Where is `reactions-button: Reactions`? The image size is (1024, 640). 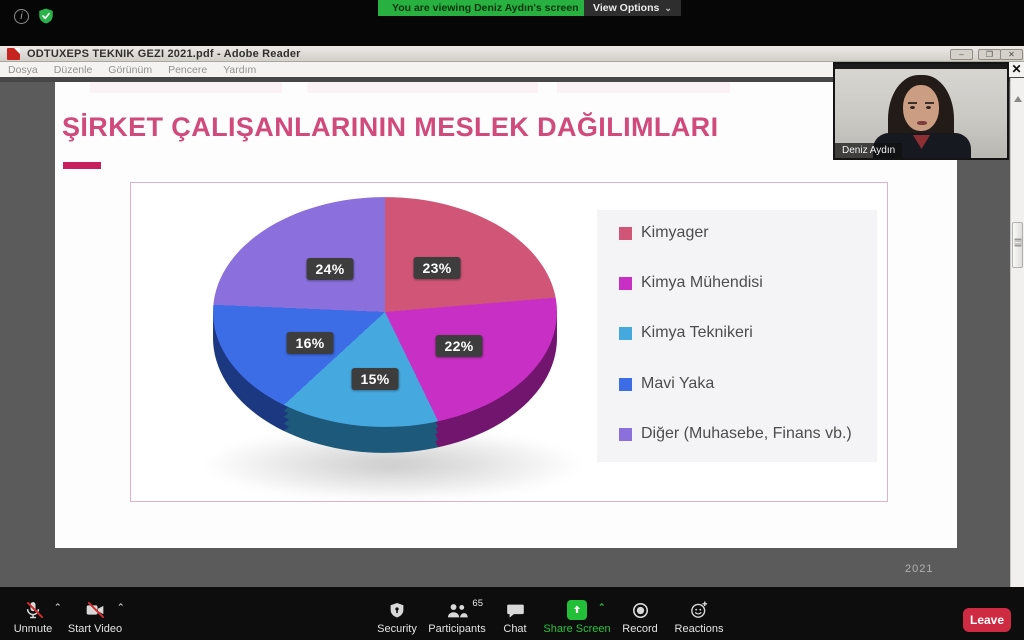 reactions-button: Reactions is located at coordinates (699, 617).